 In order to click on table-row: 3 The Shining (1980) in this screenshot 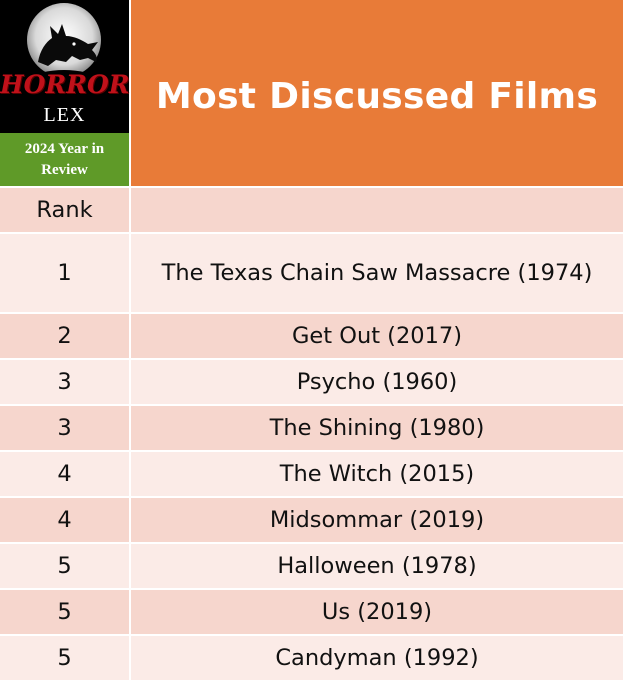, I will do `click(311, 428)`.